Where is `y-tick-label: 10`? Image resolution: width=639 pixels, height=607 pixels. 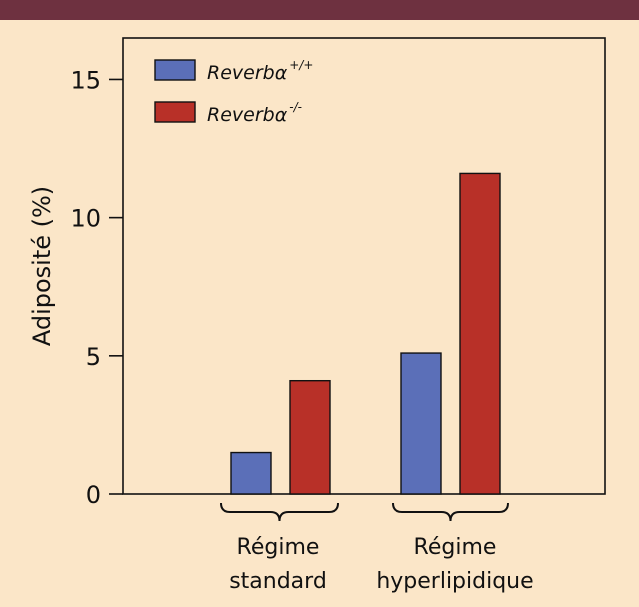 y-tick-label: 10 is located at coordinates (85, 219).